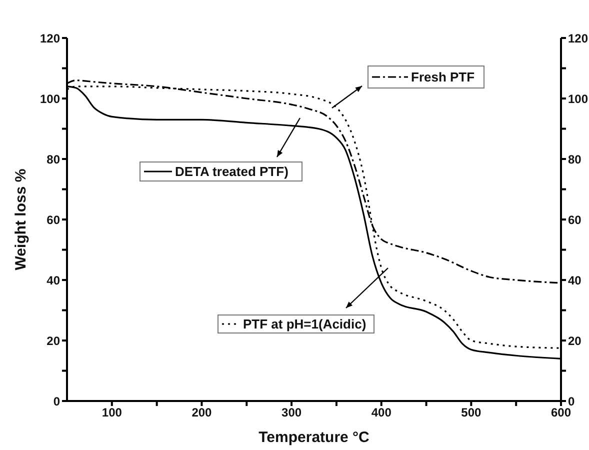  I want to click on y-tick-label: 40, so click(53, 280).